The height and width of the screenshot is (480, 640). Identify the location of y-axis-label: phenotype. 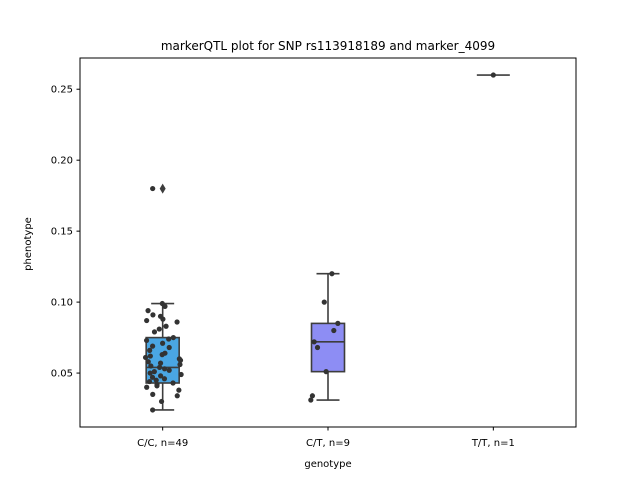
(28, 244).